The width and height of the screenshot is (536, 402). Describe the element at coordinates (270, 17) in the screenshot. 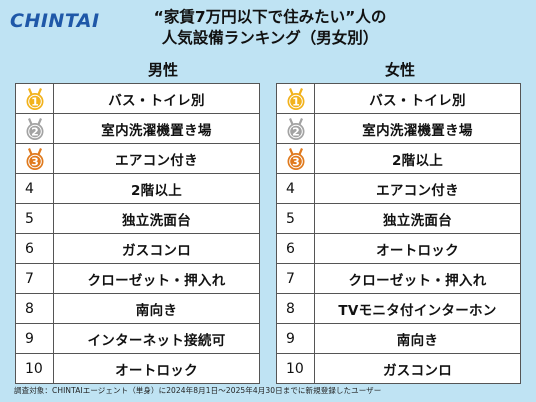

I see `title-line-1: “家賃7万円以下で住みたい”人の` at that location.